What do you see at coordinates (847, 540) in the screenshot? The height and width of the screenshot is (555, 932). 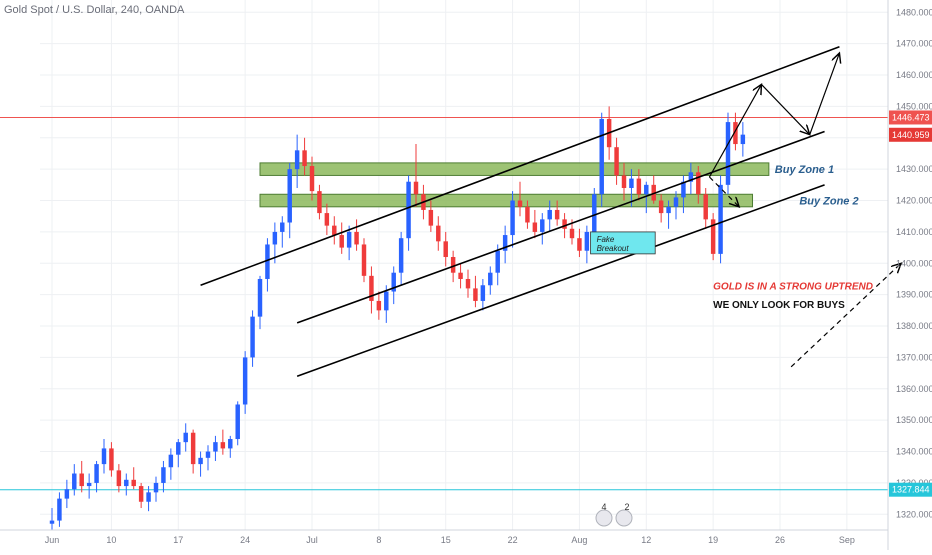 I see `time-tick-label: Sep` at bounding box center [847, 540].